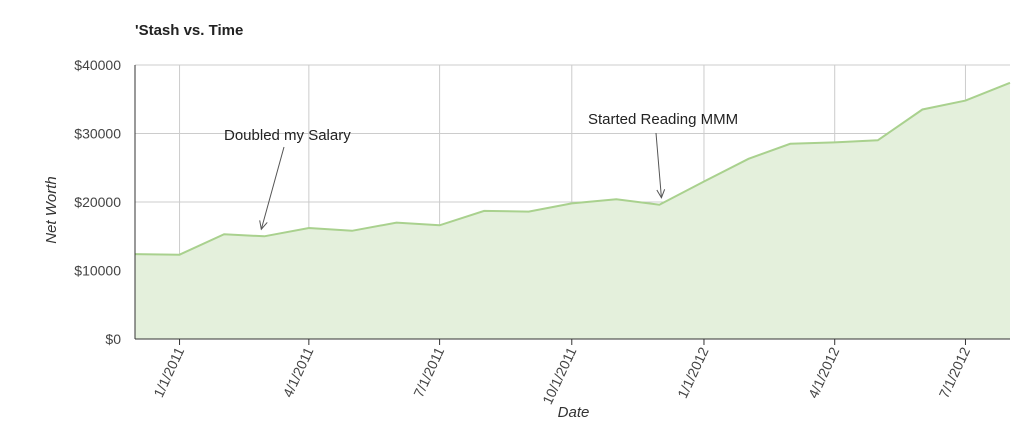 Image resolution: width=1024 pixels, height=423 pixels. I want to click on y-tick-label: $20000, so click(97, 202).